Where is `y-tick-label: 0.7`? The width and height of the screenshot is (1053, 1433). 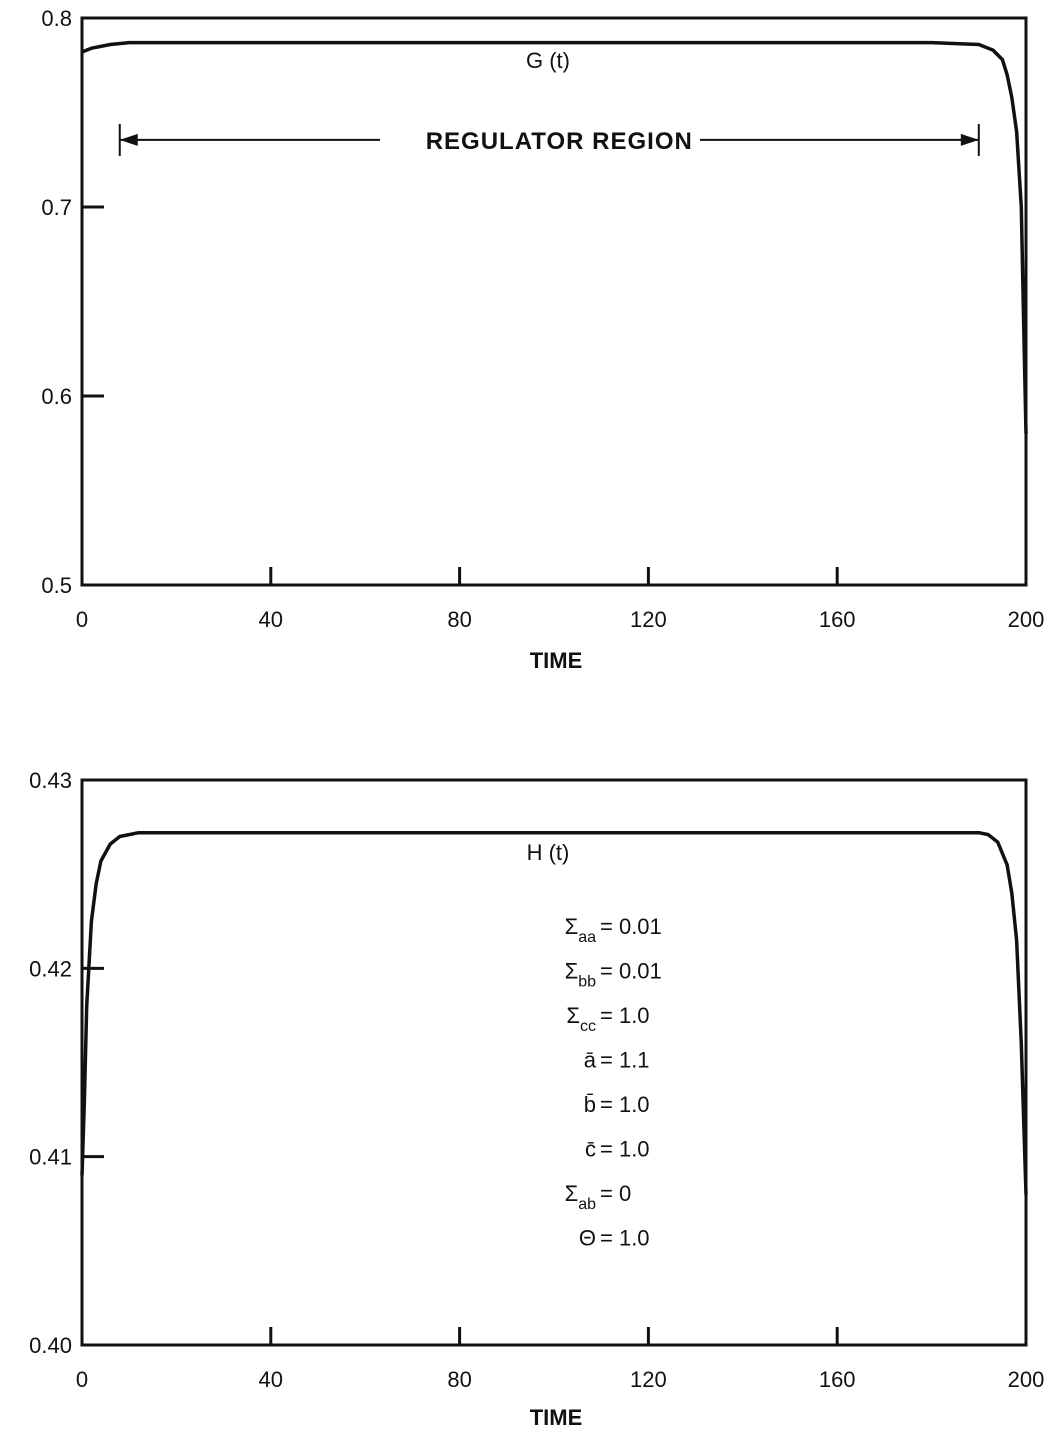 y-tick-label: 0.7 is located at coordinates (56, 207).